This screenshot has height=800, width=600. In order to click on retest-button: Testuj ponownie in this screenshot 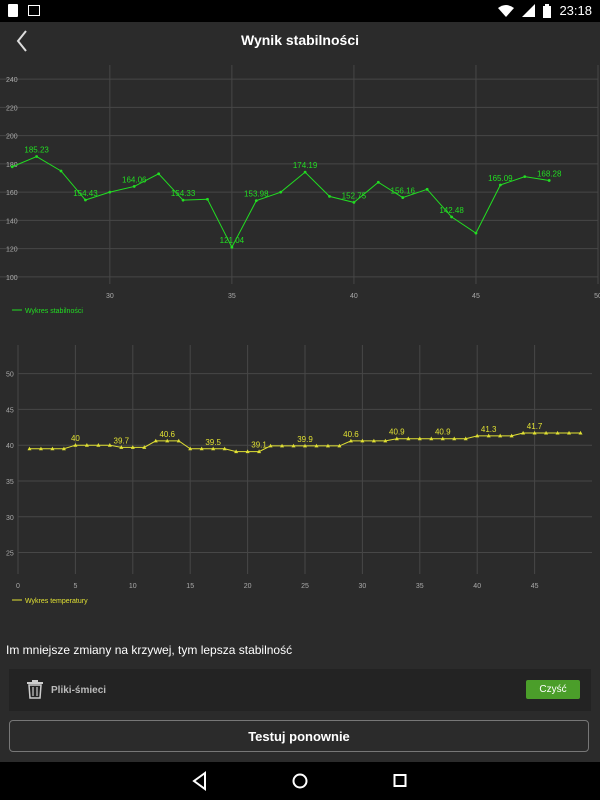, I will do `click(299, 736)`.